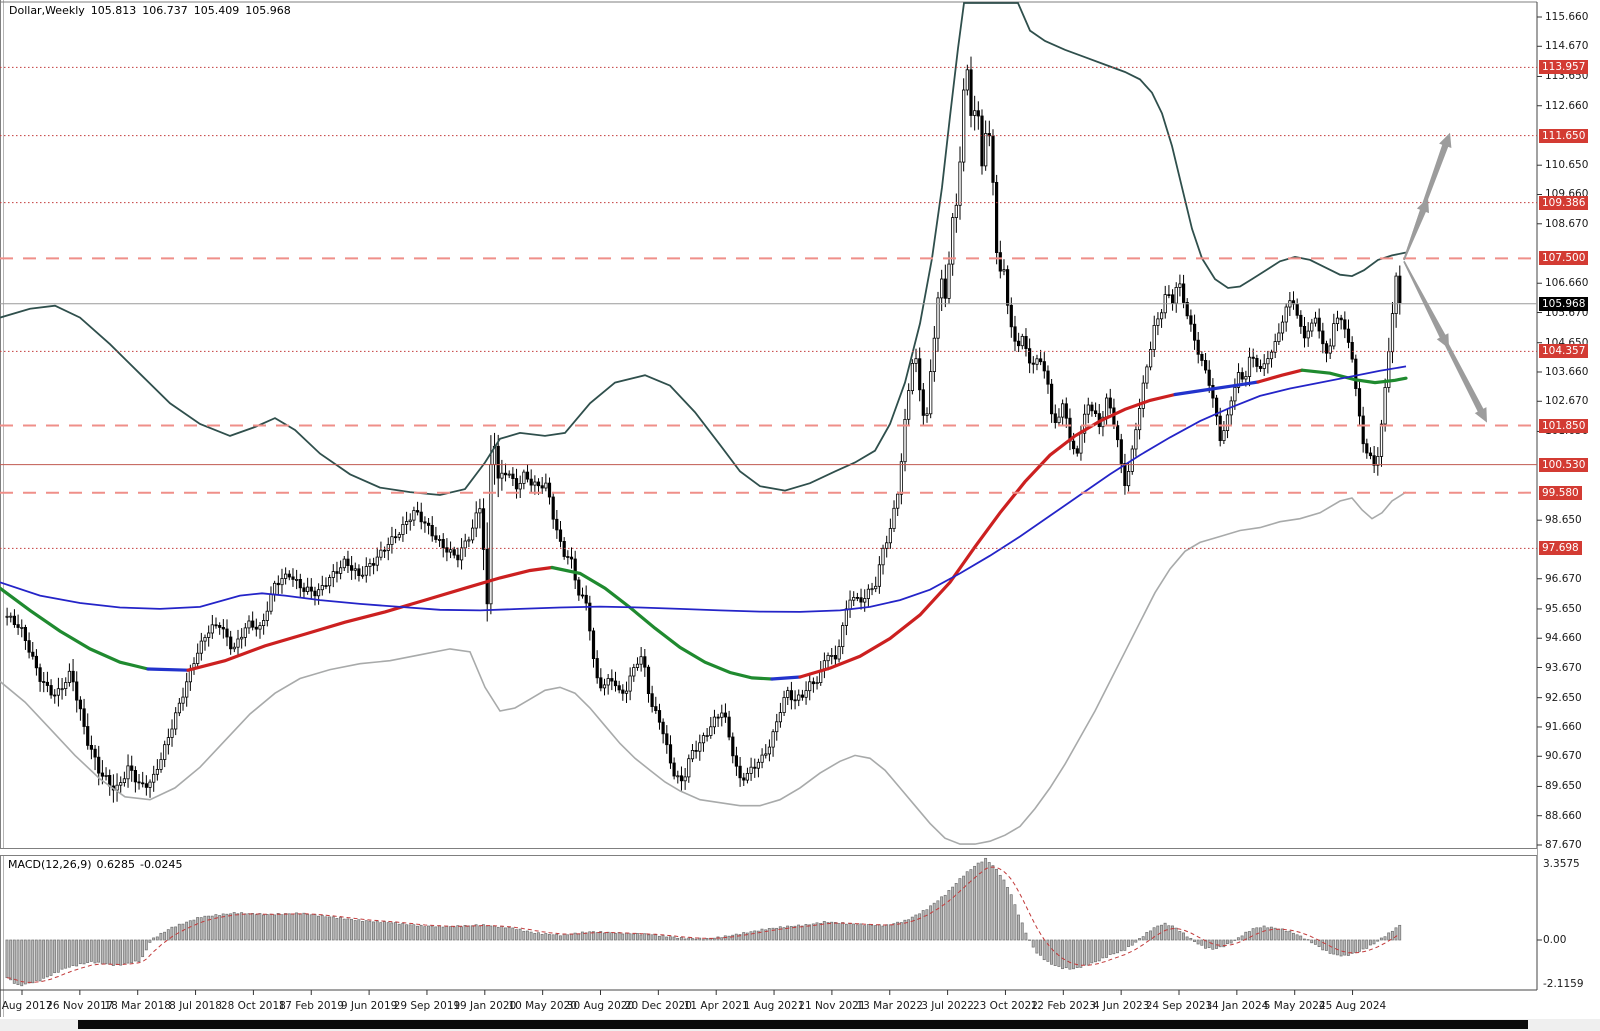 The height and width of the screenshot is (1031, 1600). What do you see at coordinates (161, 864) in the screenshot?
I see `macd-signal-value: -0.0245` at bounding box center [161, 864].